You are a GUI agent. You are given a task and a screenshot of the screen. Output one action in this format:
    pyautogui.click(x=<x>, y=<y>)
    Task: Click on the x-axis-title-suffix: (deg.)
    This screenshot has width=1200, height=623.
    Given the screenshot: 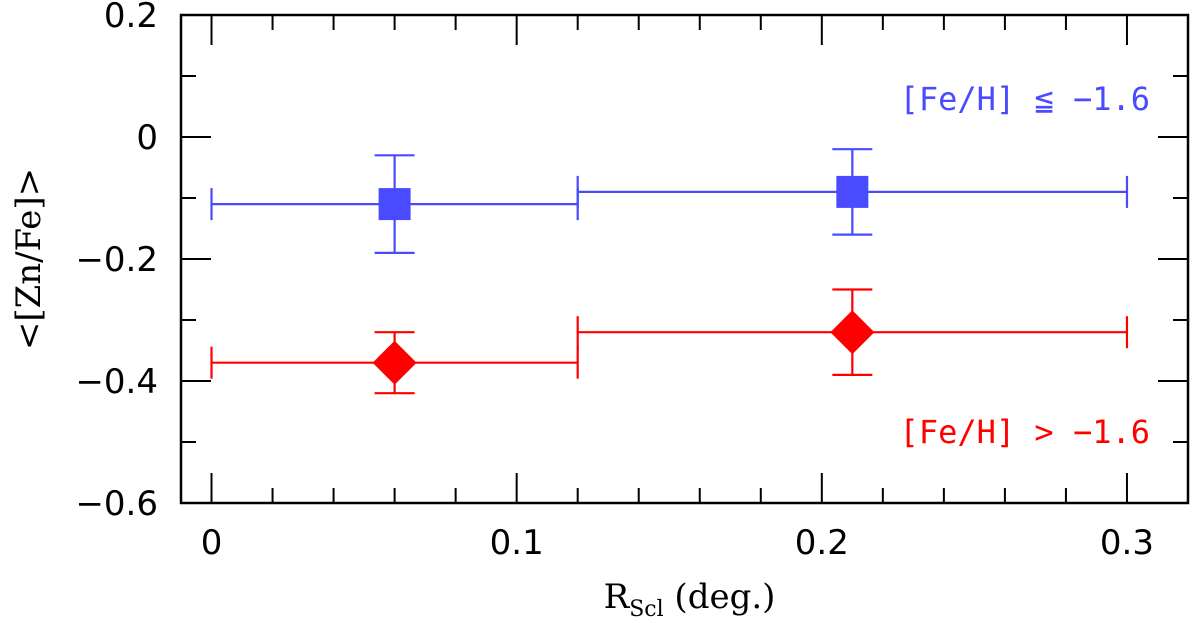 What is the action you would take?
    pyautogui.click(x=720, y=597)
    